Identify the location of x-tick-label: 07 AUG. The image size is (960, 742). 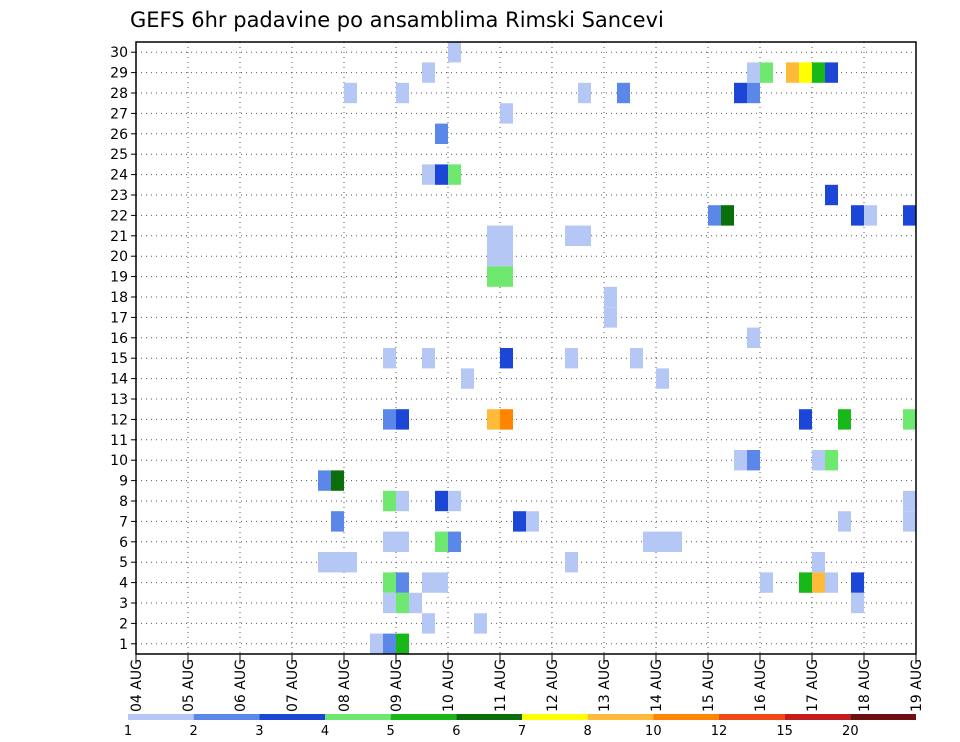
(293, 685).